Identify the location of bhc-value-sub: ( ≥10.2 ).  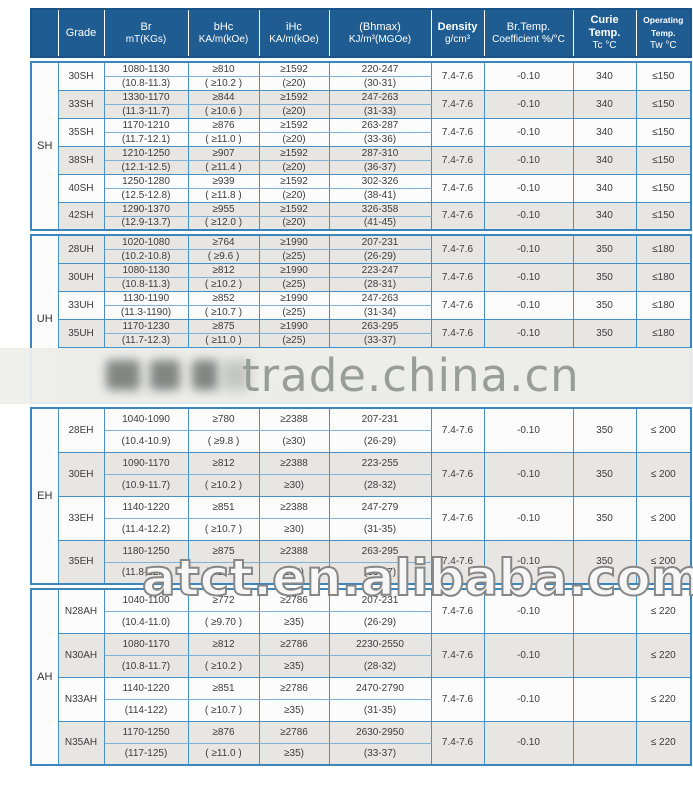
(223, 284).